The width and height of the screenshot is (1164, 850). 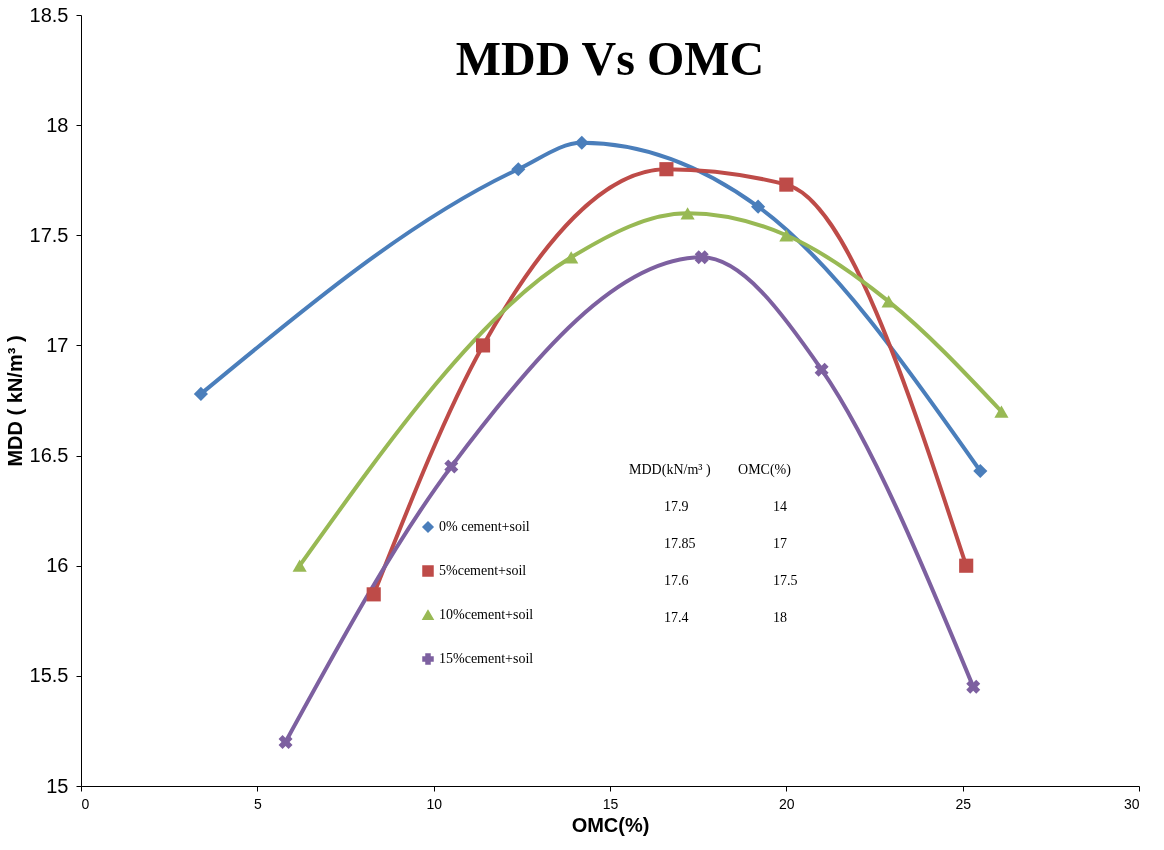 What do you see at coordinates (57, 565) in the screenshot?
I see `y-tick-label: 16` at bounding box center [57, 565].